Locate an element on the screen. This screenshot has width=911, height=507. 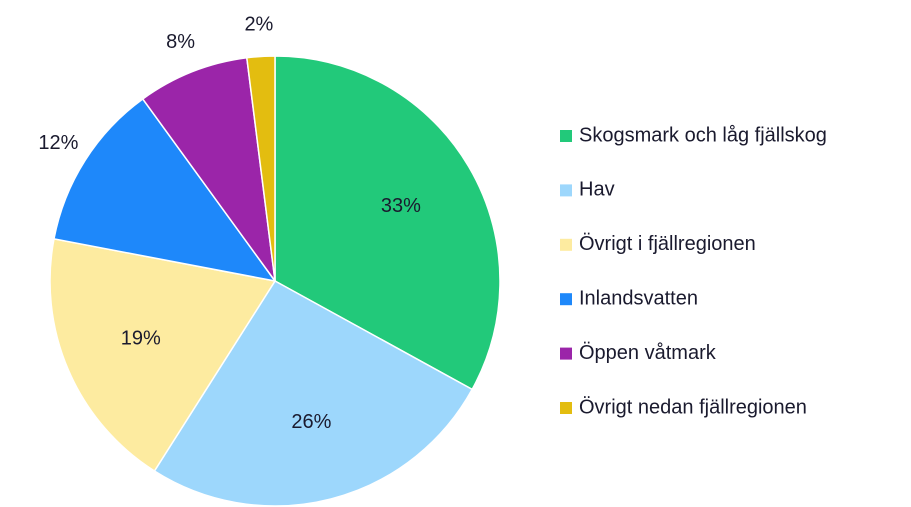
legend-label: Skogsmark och låg fjällskog is located at coordinates (703, 135).